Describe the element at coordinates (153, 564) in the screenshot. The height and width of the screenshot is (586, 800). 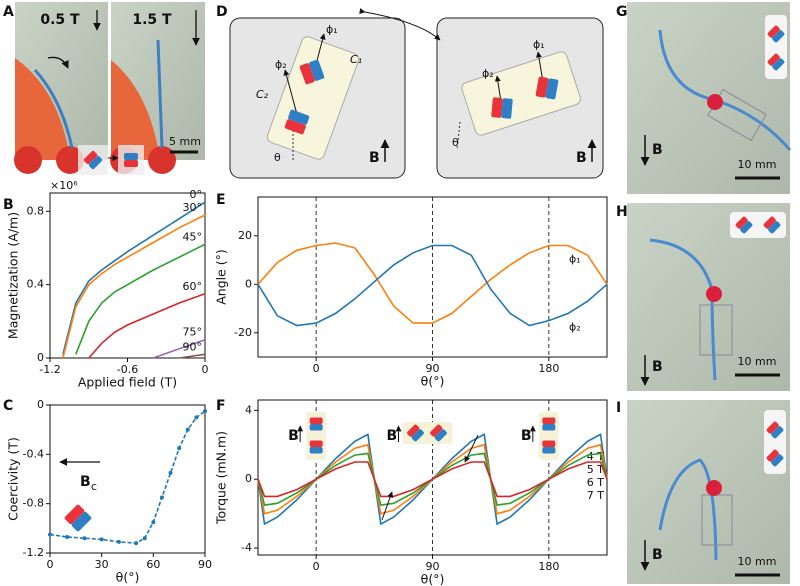
I see `x-tick-label: 60` at that location.